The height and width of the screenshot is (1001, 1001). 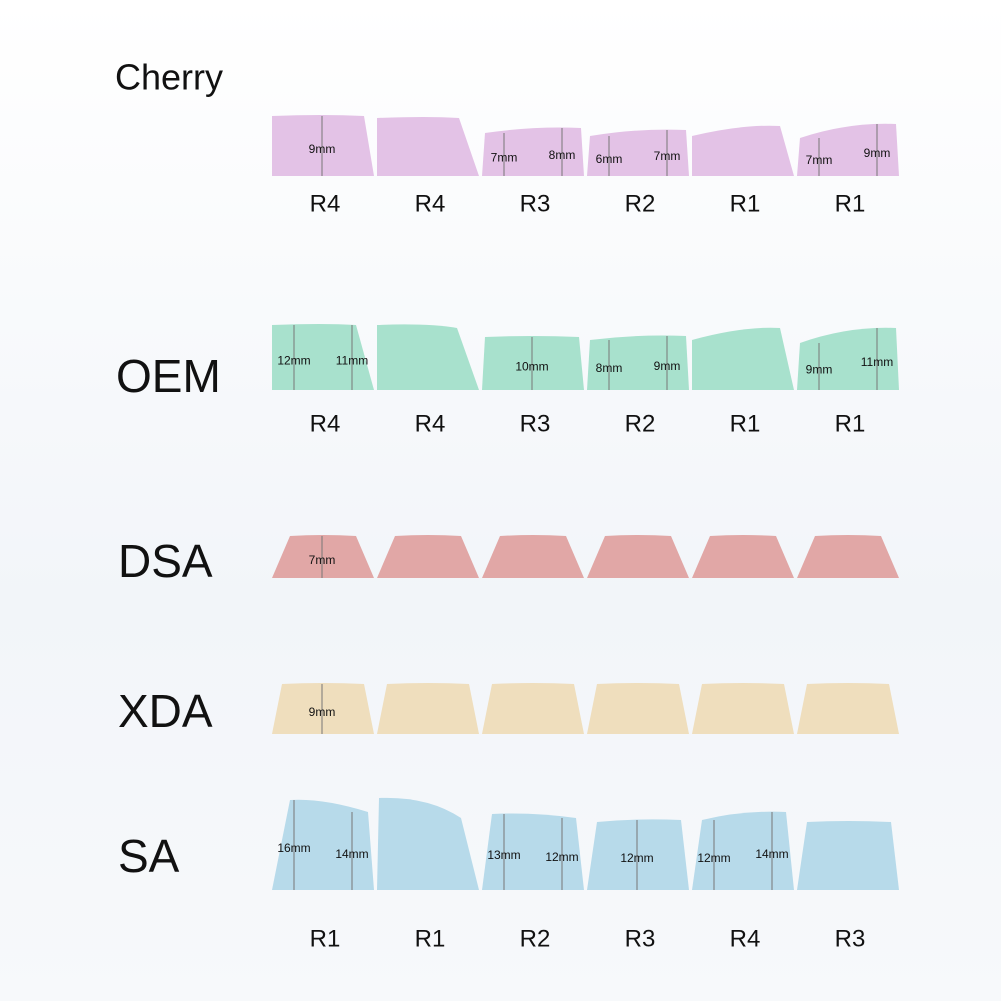 I want to click on measure-label: 6mm, so click(x=609, y=159).